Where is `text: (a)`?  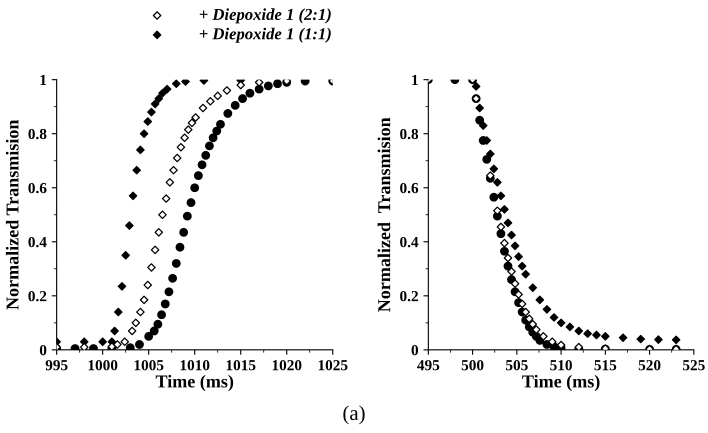 text: (a) is located at coordinates (354, 414).